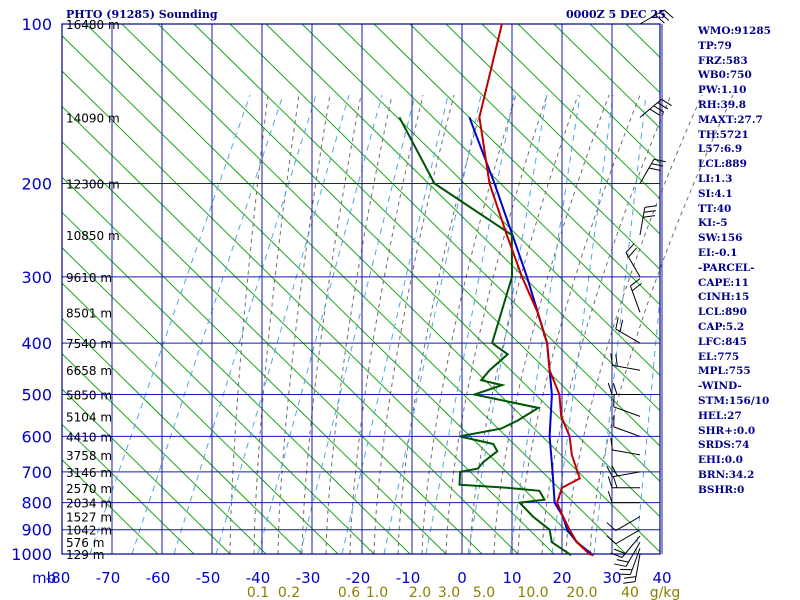  I want to click on mixing-ratio-label: 20.0, so click(581, 592).